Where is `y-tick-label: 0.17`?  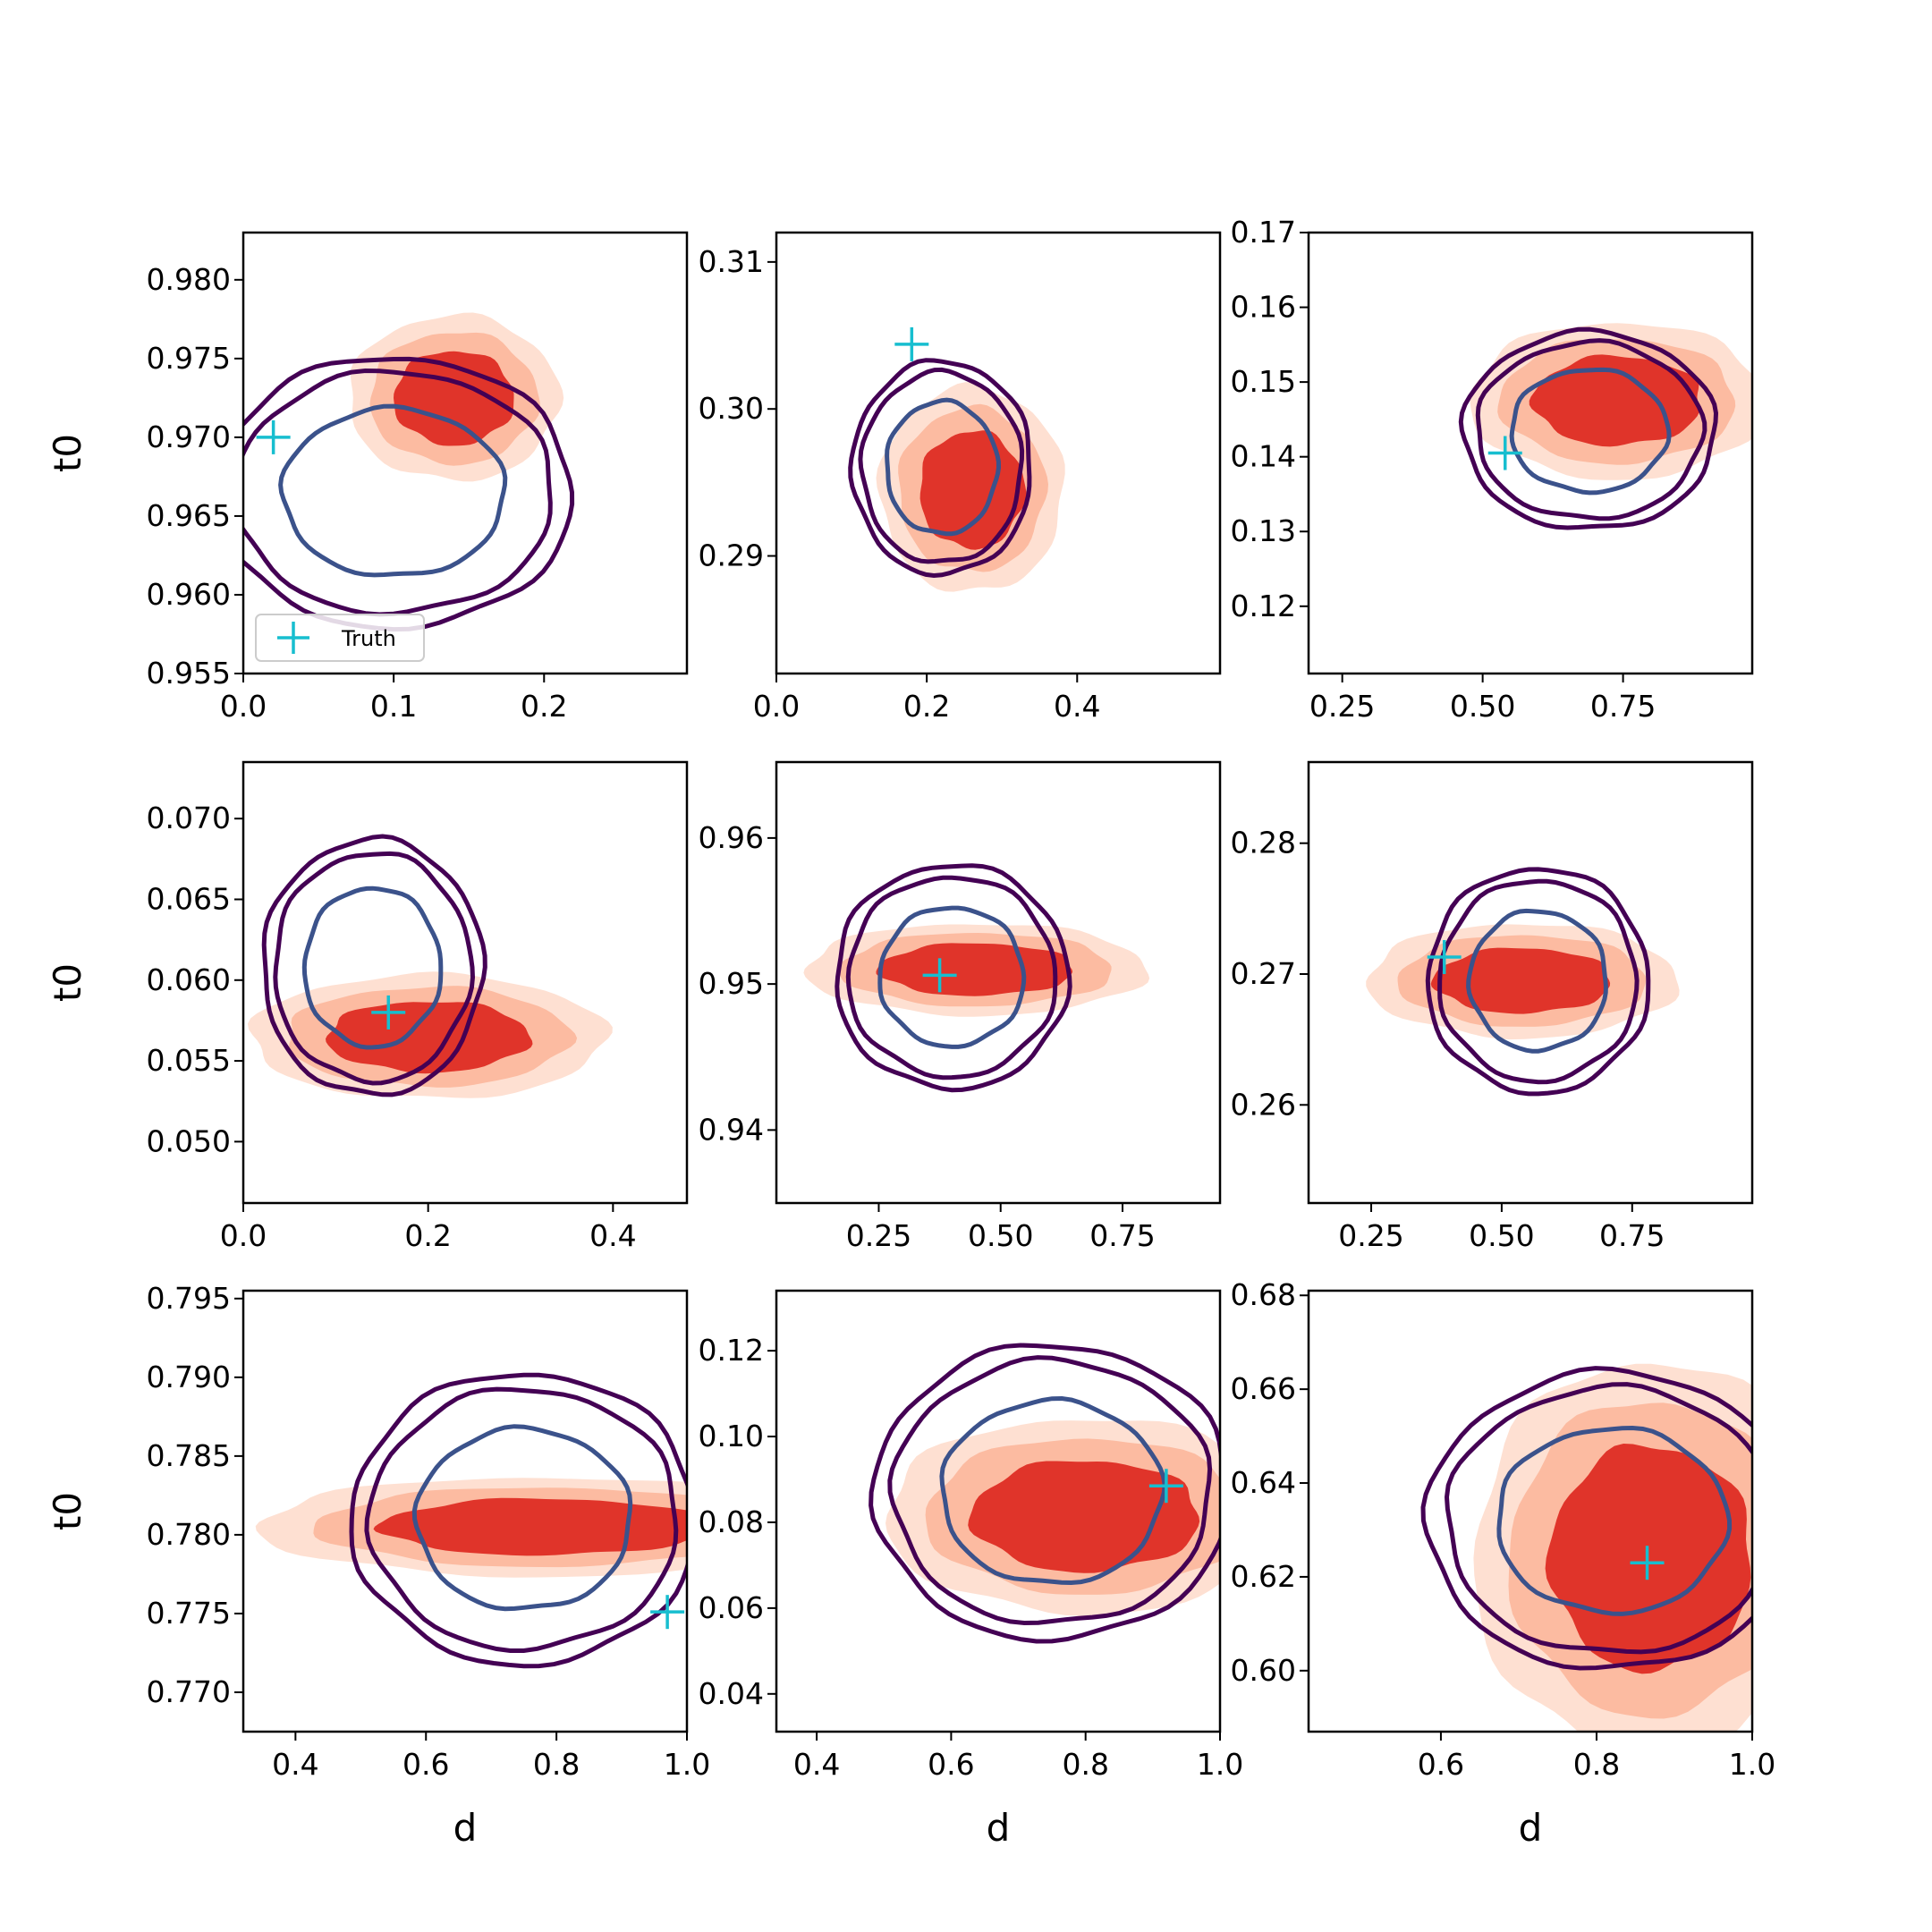 y-tick-label: 0.17 is located at coordinates (1263, 232).